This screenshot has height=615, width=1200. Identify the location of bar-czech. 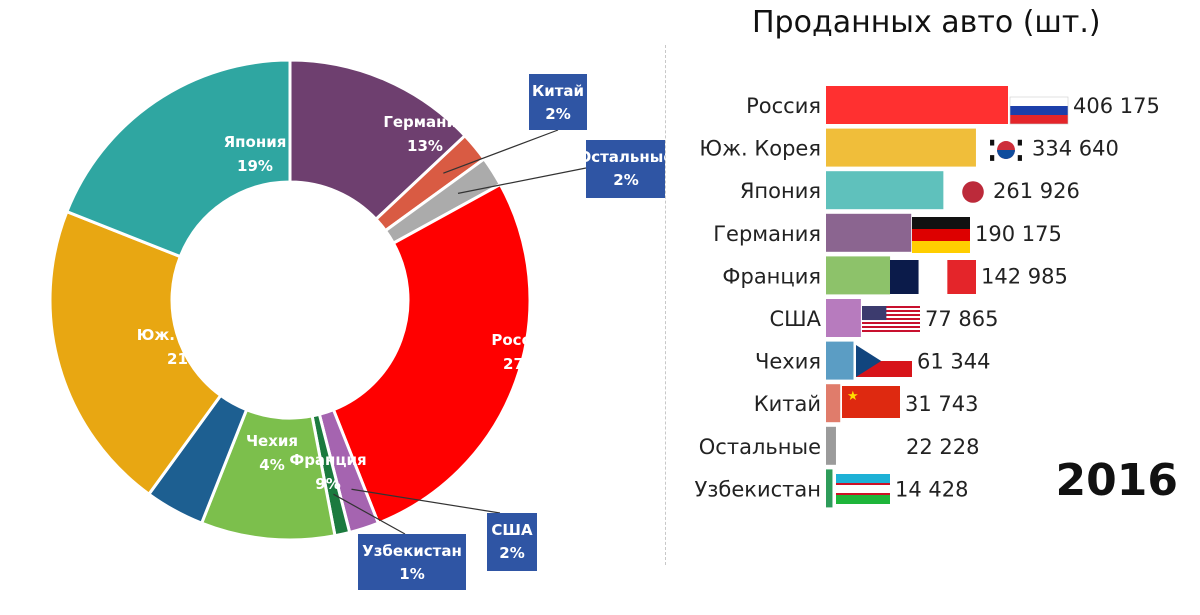
(840, 360).